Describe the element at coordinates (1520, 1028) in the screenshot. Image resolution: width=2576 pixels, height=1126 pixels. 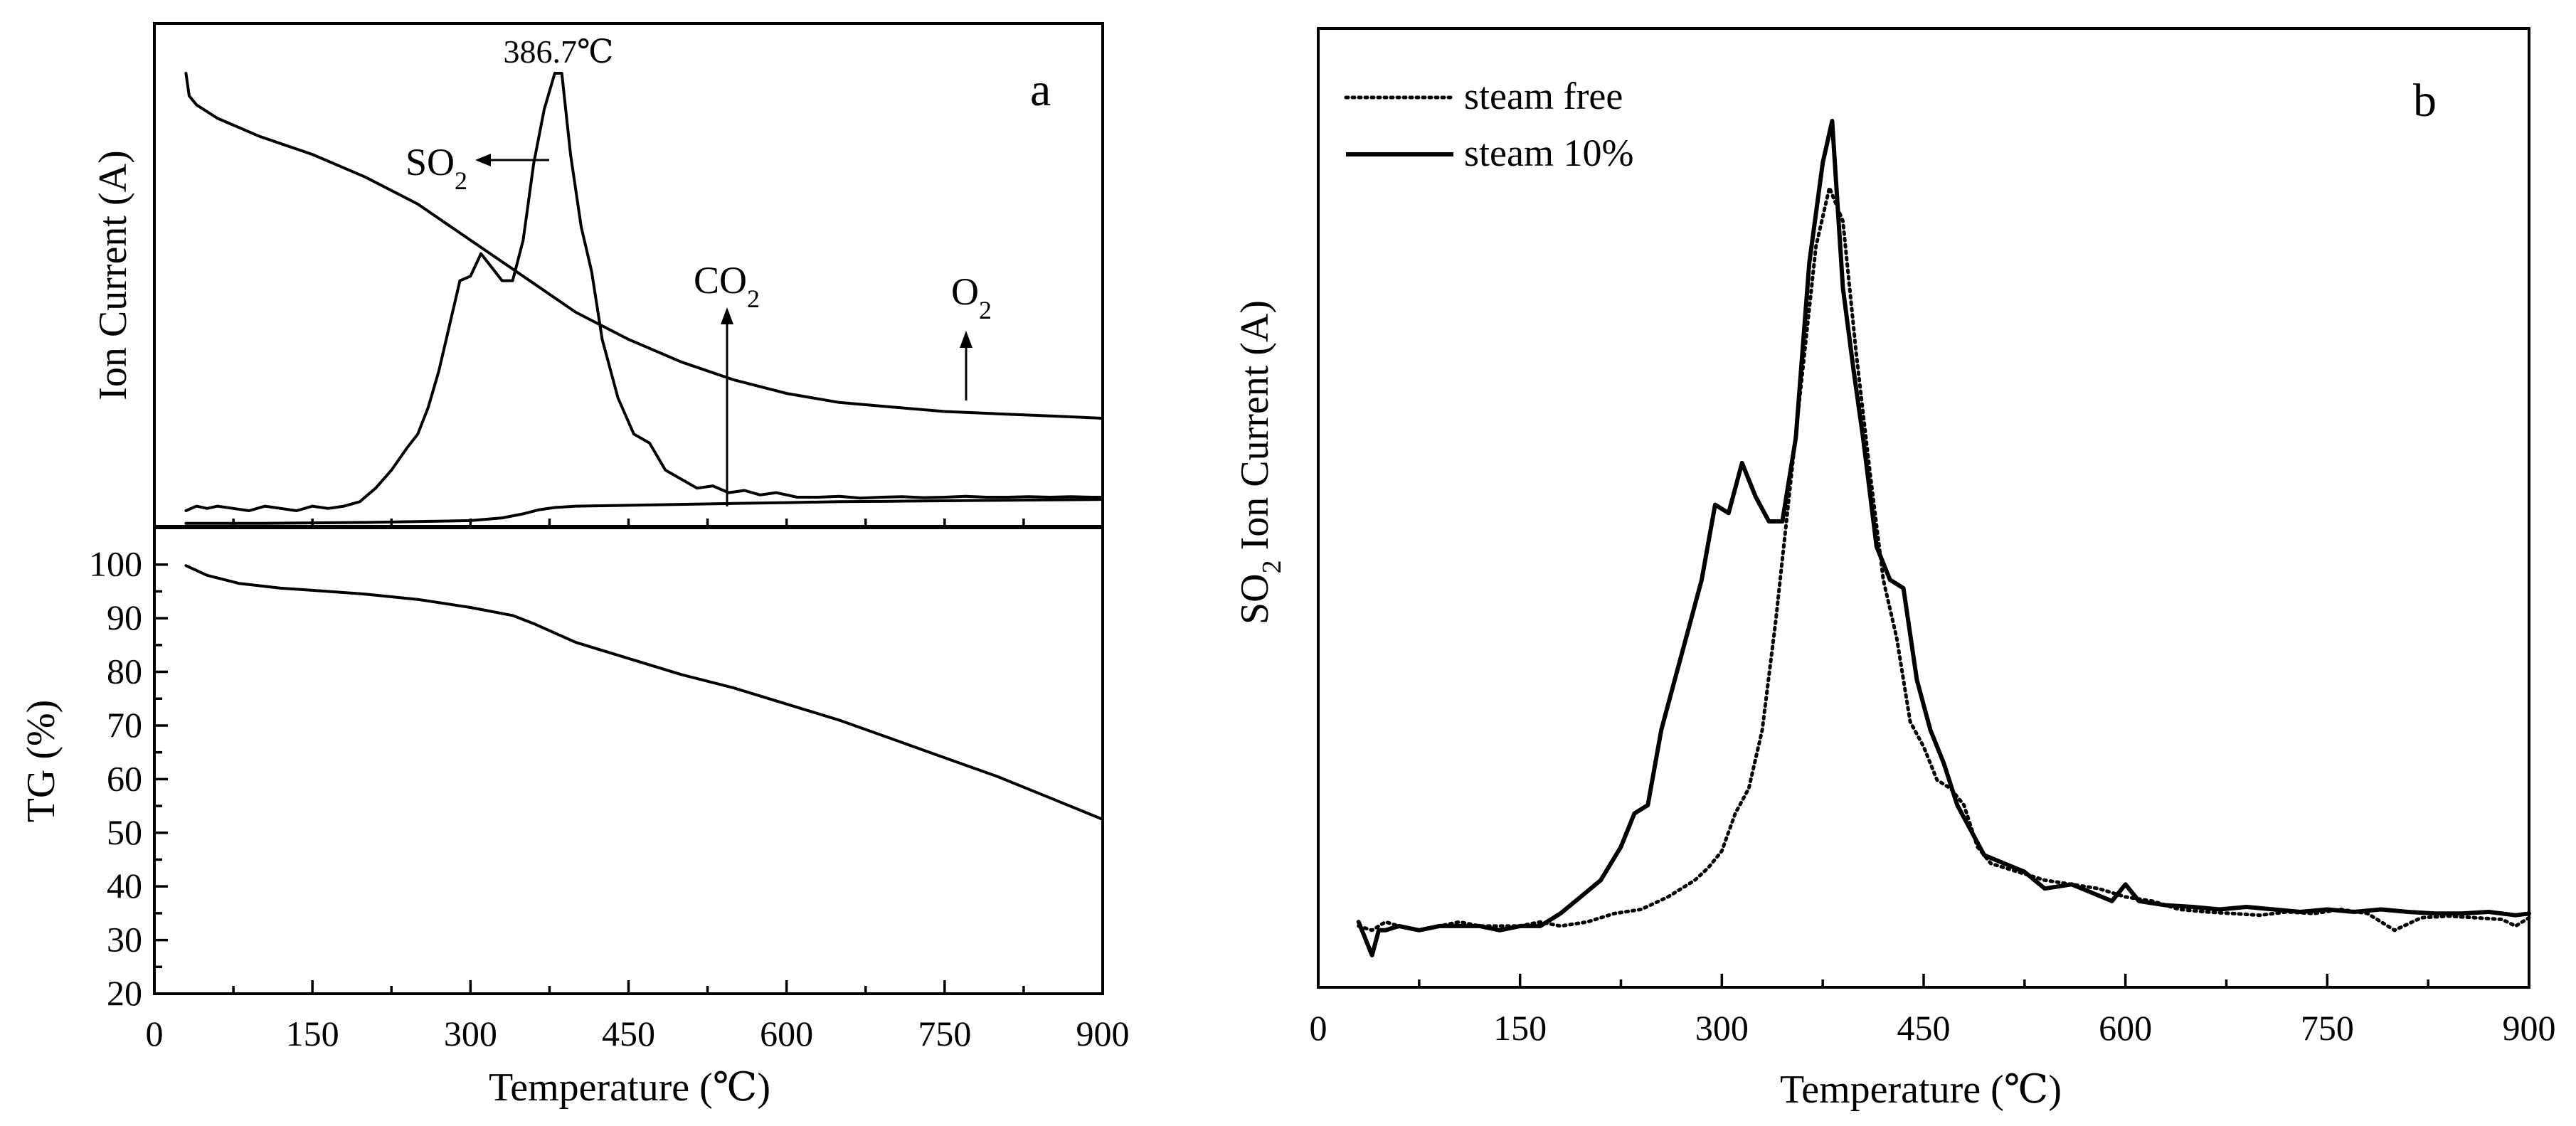
I see `b-x-tick-label: 150` at that location.